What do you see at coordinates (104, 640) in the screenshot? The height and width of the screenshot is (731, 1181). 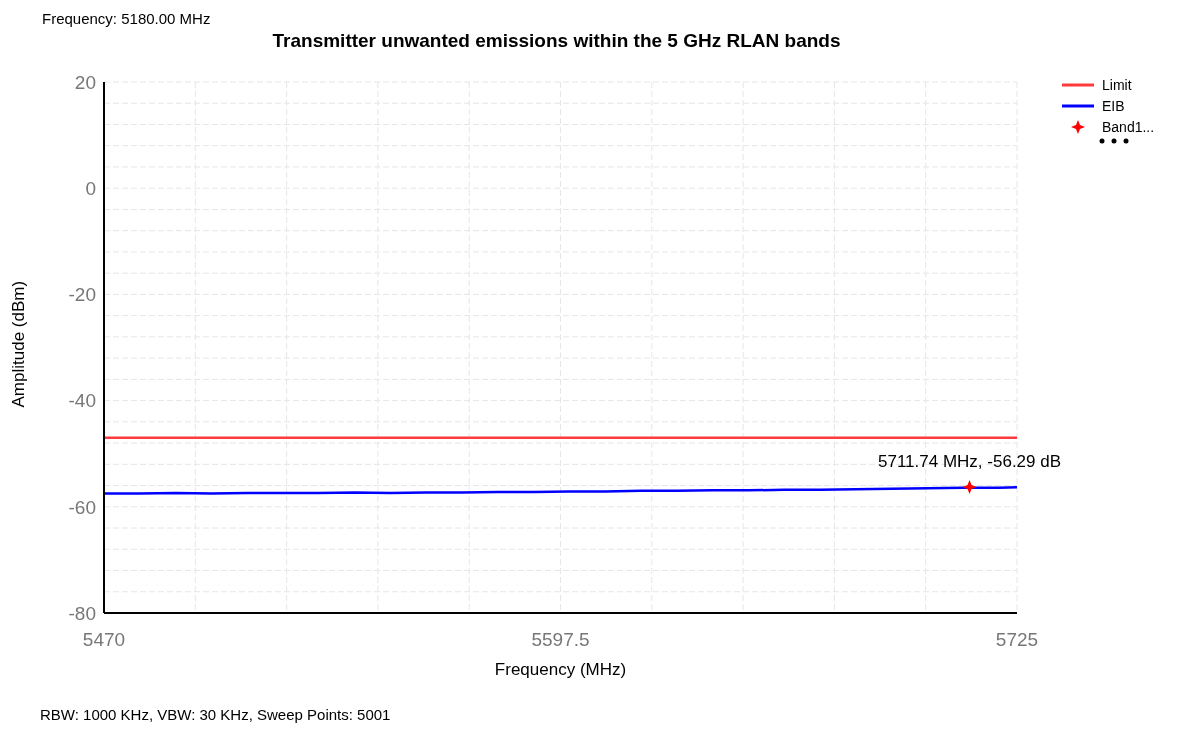 I see `x-tick-label: 5470` at bounding box center [104, 640].